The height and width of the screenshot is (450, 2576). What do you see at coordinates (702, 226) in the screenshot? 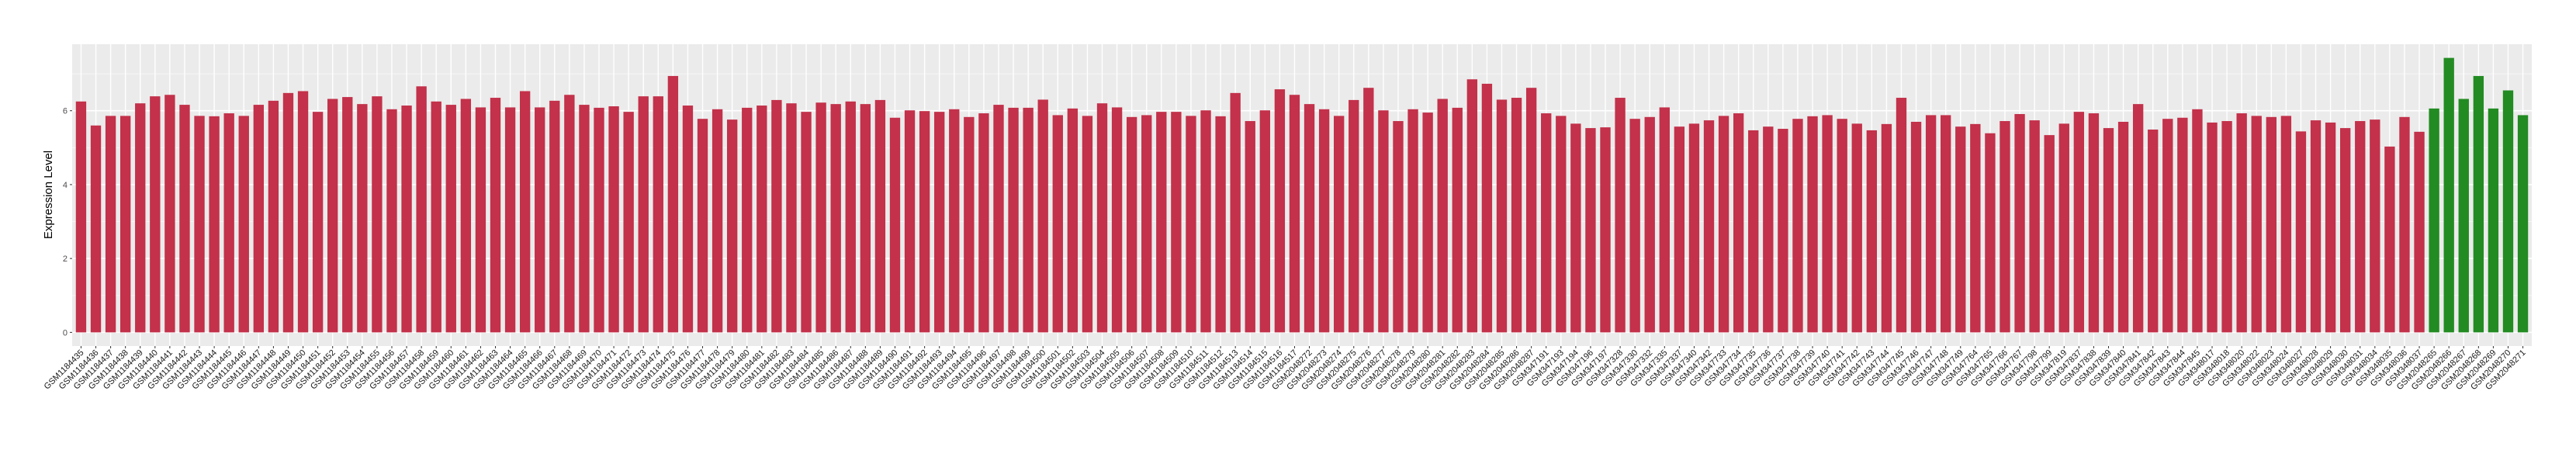
I see `bar-GSM1184477` at bounding box center [702, 226].